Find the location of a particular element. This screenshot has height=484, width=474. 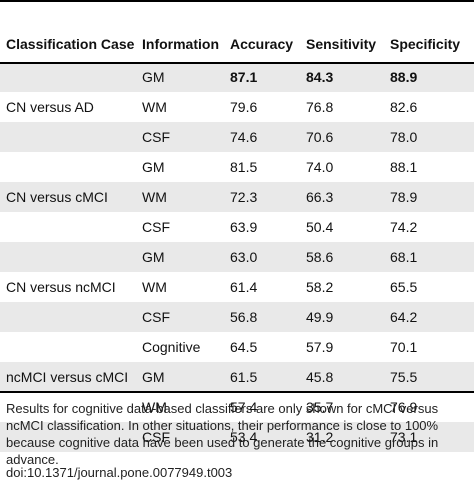

cell-sensitivity: 84.3 is located at coordinates (348, 77).